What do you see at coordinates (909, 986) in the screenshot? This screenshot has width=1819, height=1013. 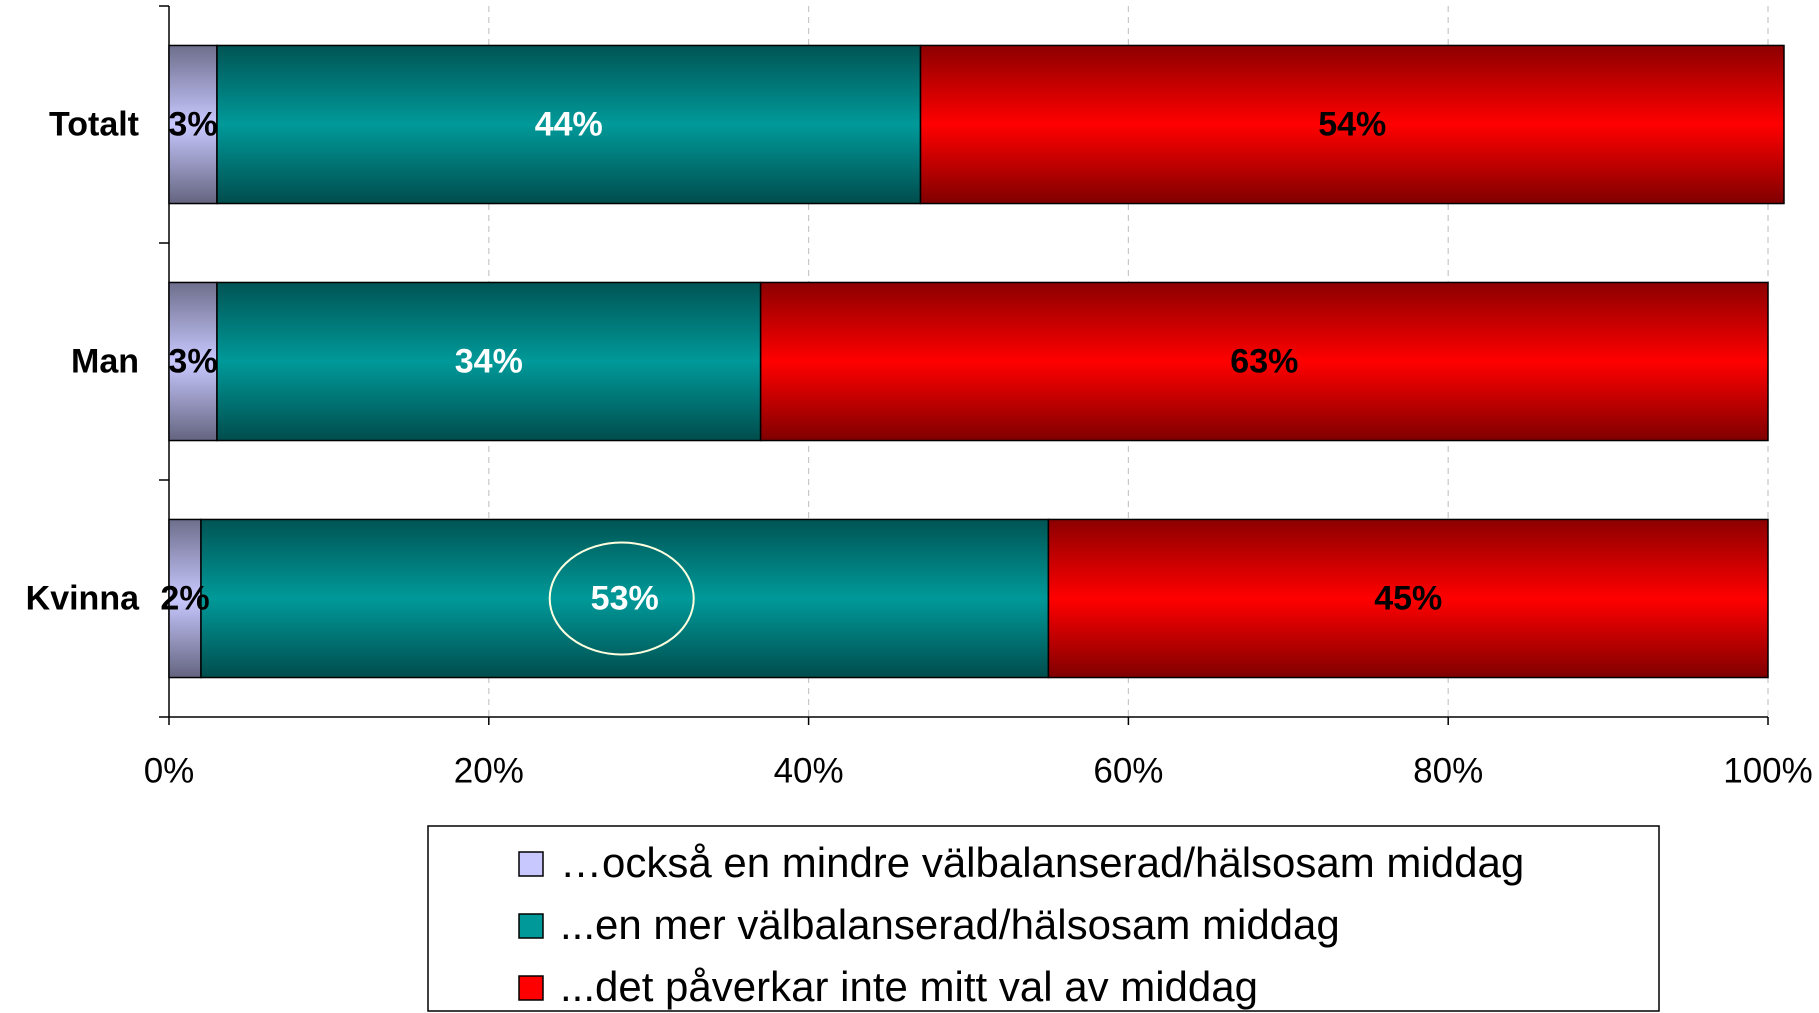 I see `legend-label: ...det påverkar inte mitt val av middag` at bounding box center [909, 986].